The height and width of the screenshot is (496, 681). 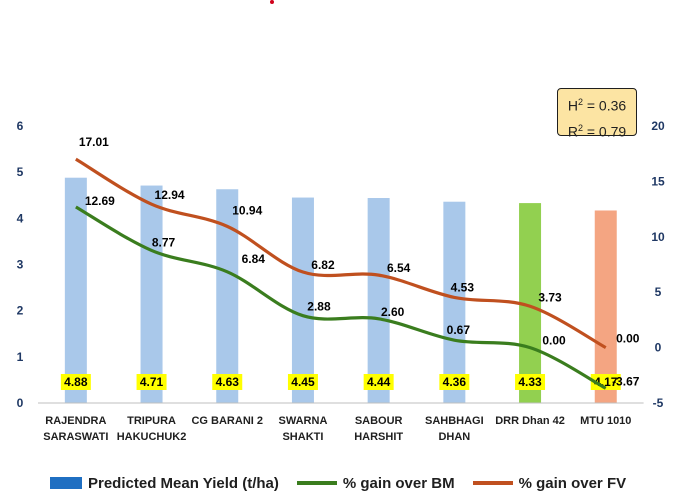 What do you see at coordinates (94, 142) in the screenshot?
I see `data-label-fv: 17.01` at bounding box center [94, 142].